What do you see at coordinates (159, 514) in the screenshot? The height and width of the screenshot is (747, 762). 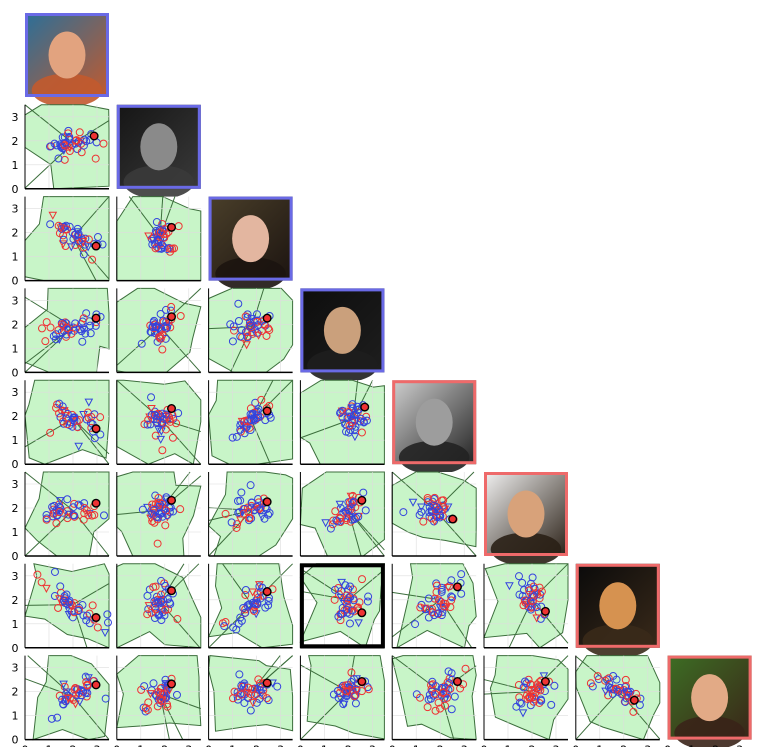 I see `scatter-panel-r6-c2` at bounding box center [159, 514].